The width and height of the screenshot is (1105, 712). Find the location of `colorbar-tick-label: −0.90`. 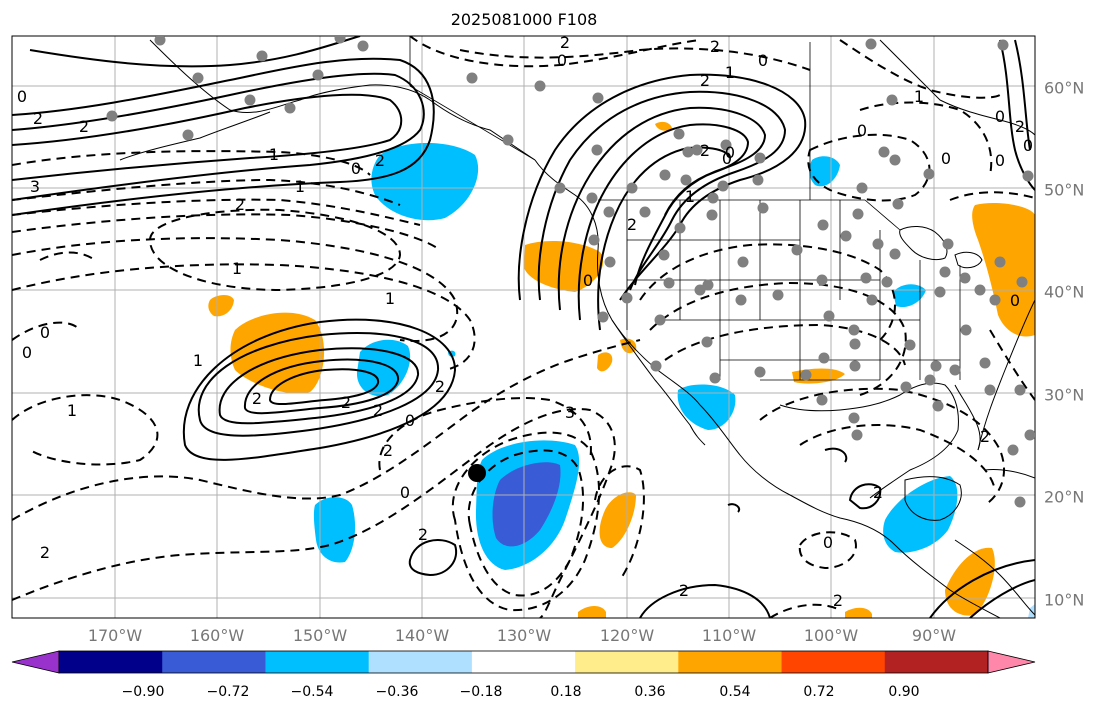

colorbar-tick-label: −0.90 is located at coordinates (143, 692).